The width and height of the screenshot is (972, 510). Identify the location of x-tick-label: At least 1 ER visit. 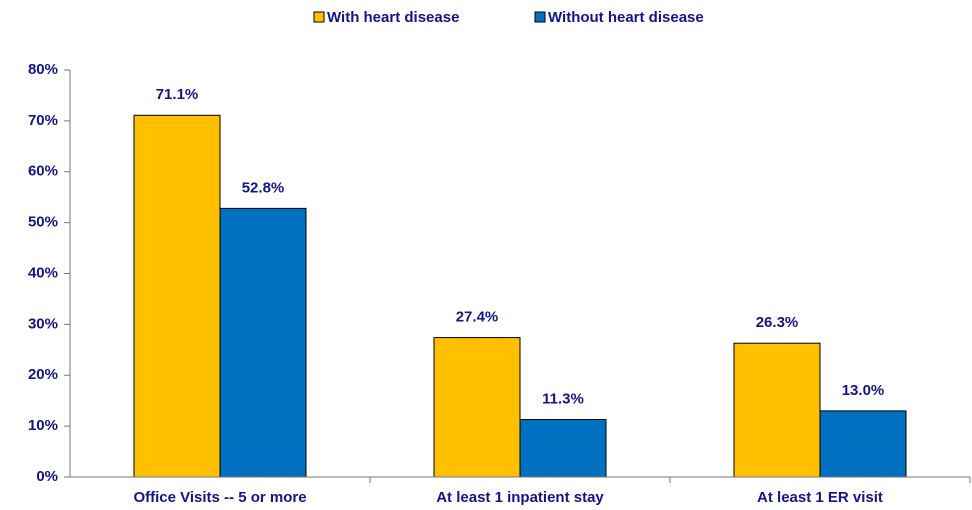
(820, 497).